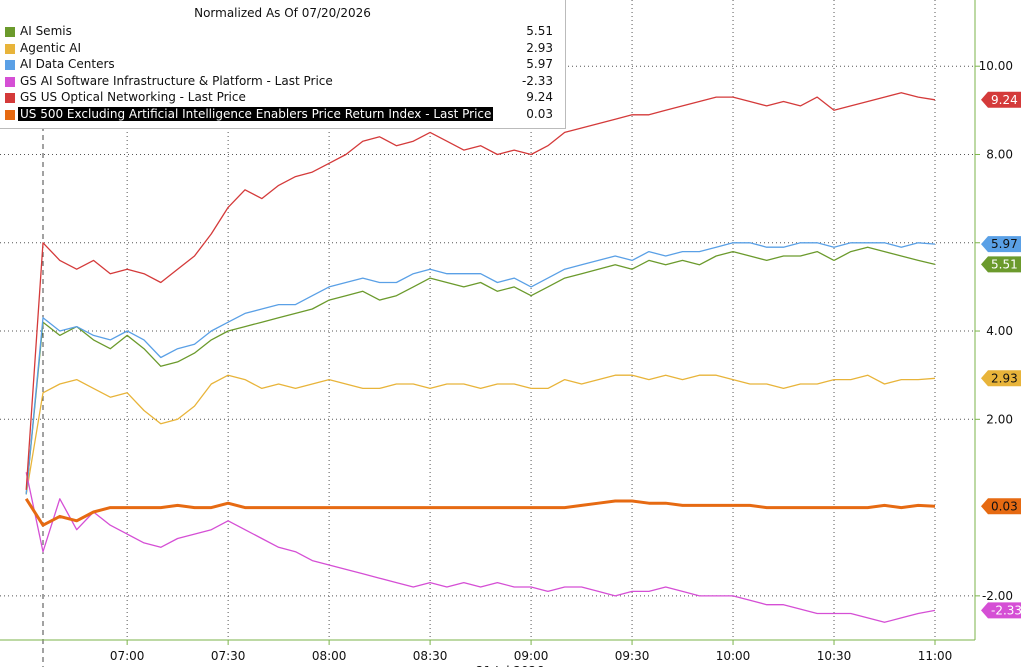 This screenshot has width=1024, height=667. What do you see at coordinates (329, 656) in the screenshot?
I see `x-tick-label: 08:00` at bounding box center [329, 656].